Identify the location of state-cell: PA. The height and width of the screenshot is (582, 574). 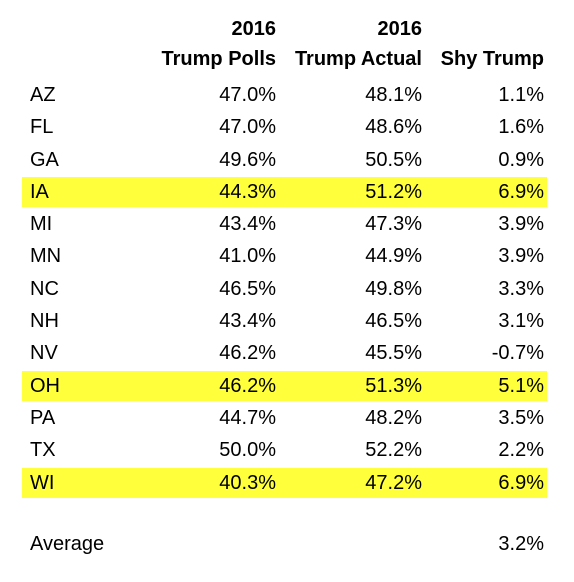
(43, 417).